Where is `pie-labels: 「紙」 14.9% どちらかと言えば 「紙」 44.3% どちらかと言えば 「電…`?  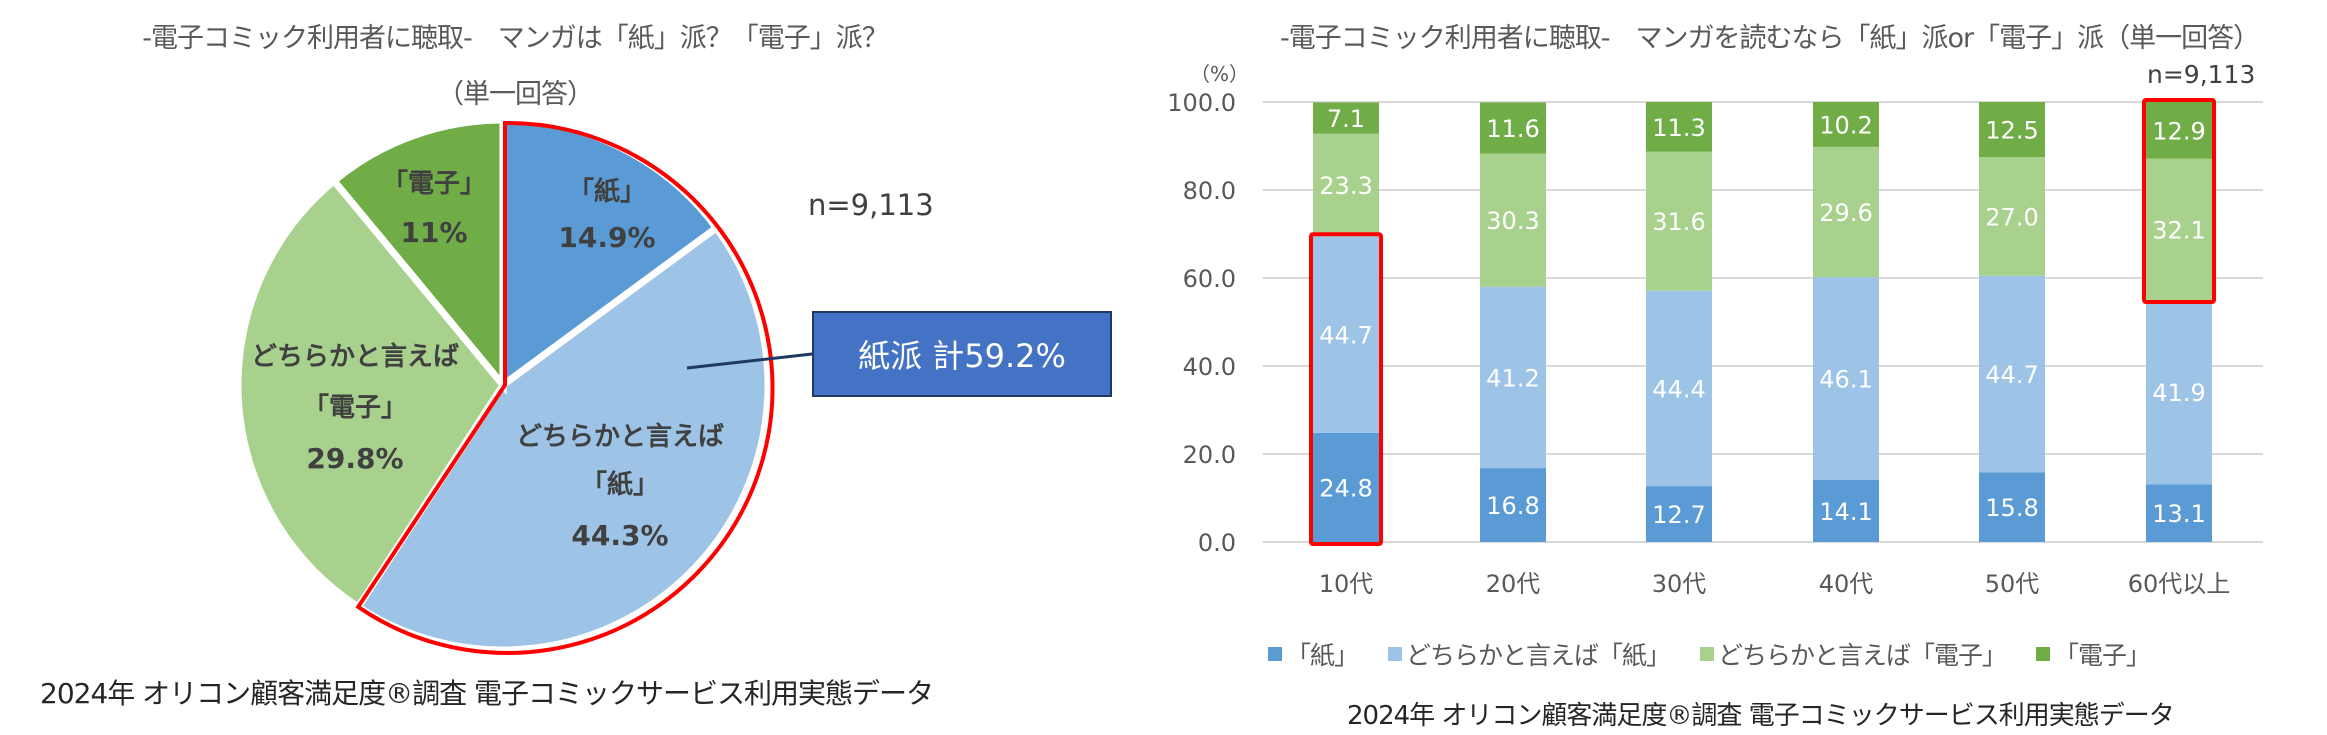
pie-labels: 「紙」 14.9% どちらかと言えば 「紙」 44.3% どちらかと言えば 「電… is located at coordinates (487, 360).